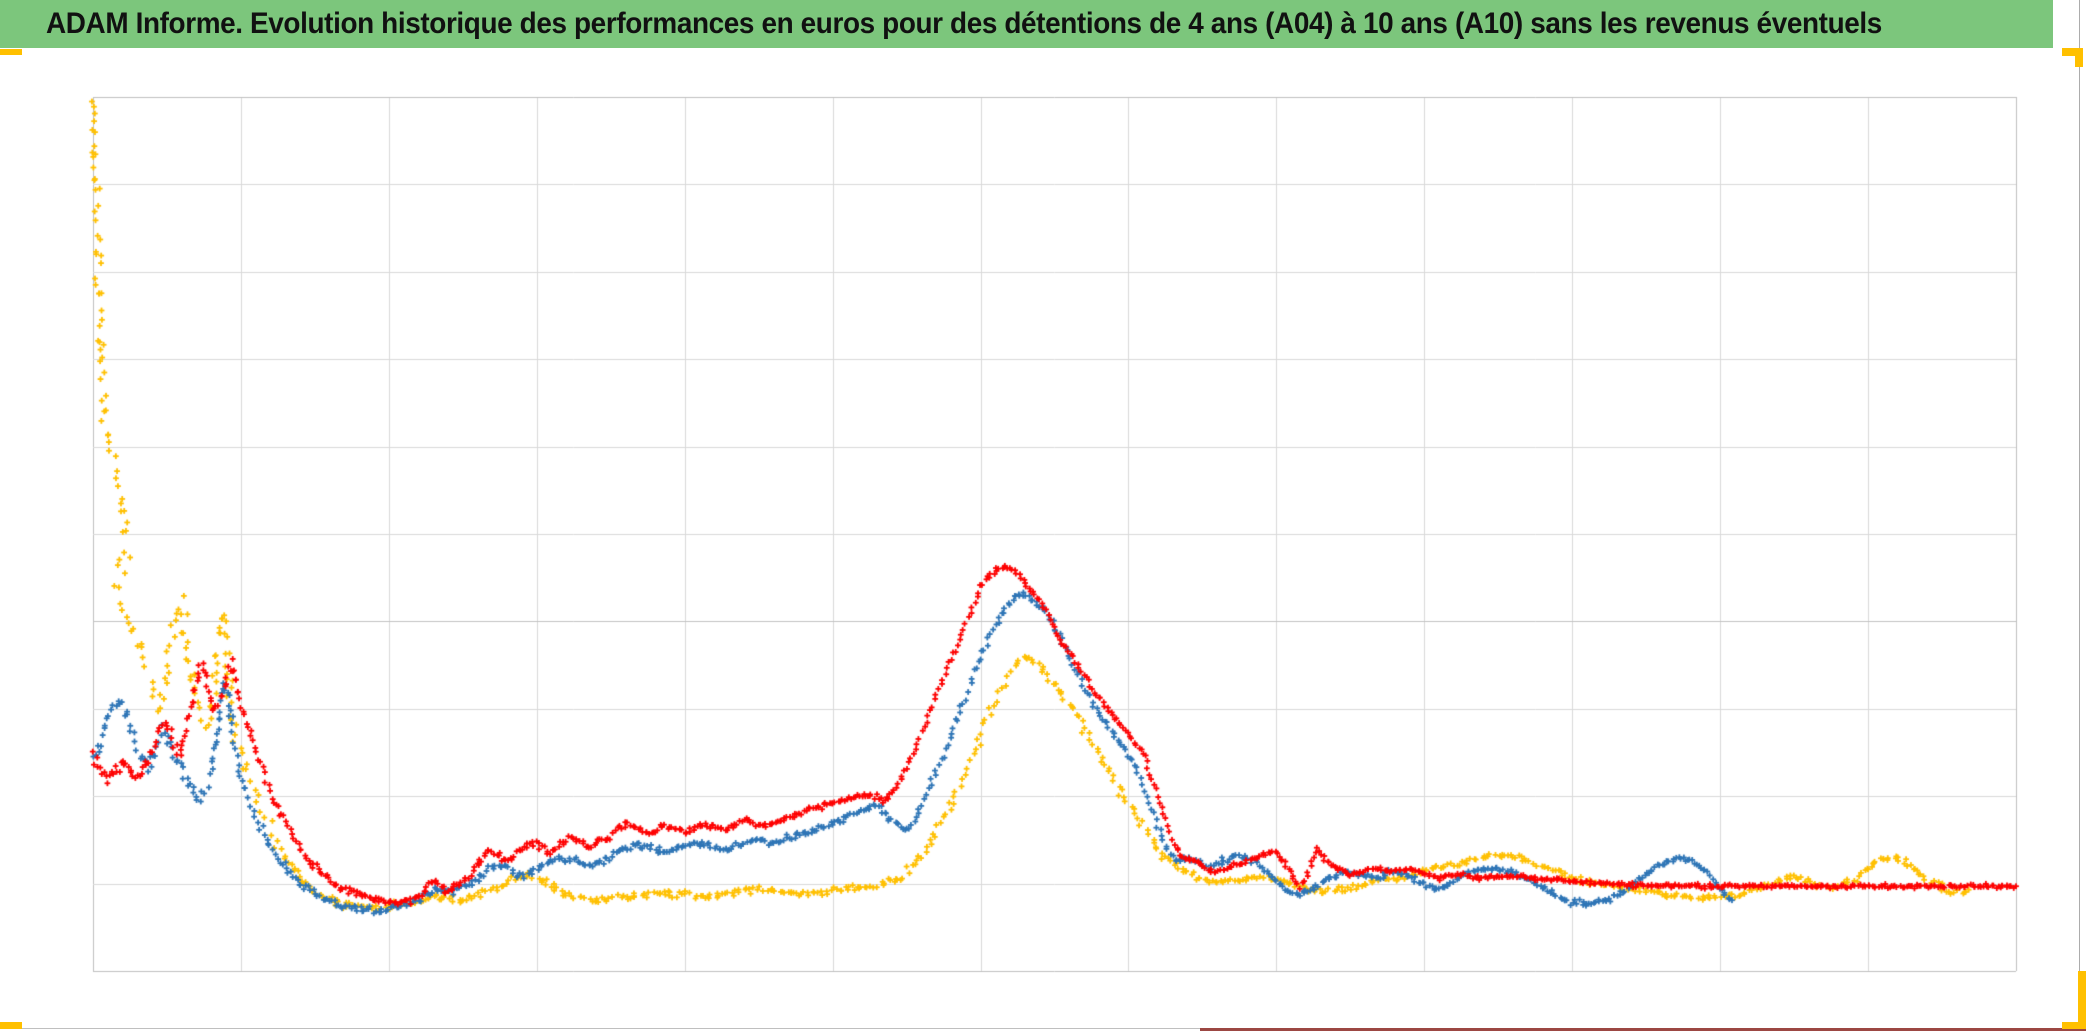  What do you see at coordinates (2082, 1000) in the screenshot?
I see `corner-accent-bottom-right-vertical` at bounding box center [2082, 1000].